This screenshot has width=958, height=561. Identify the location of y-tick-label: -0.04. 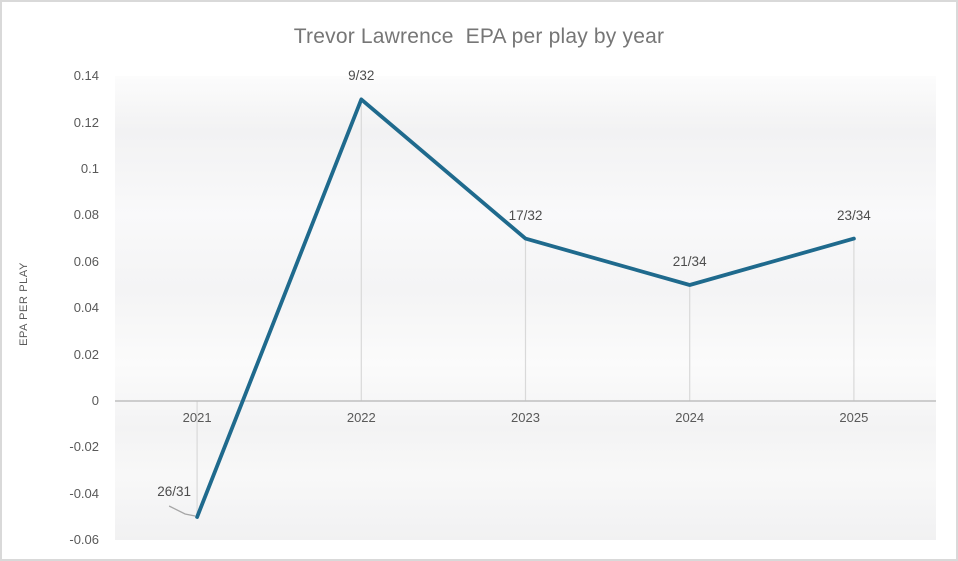
(84, 493).